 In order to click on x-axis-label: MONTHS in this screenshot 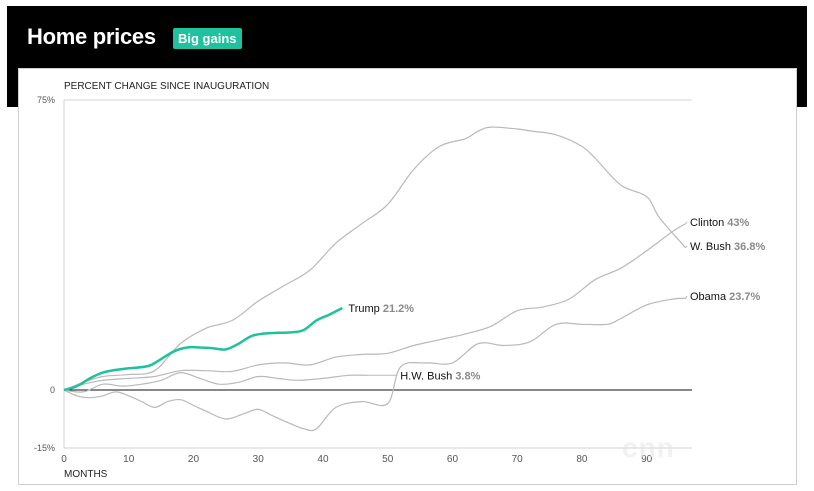, I will do `click(86, 474)`.